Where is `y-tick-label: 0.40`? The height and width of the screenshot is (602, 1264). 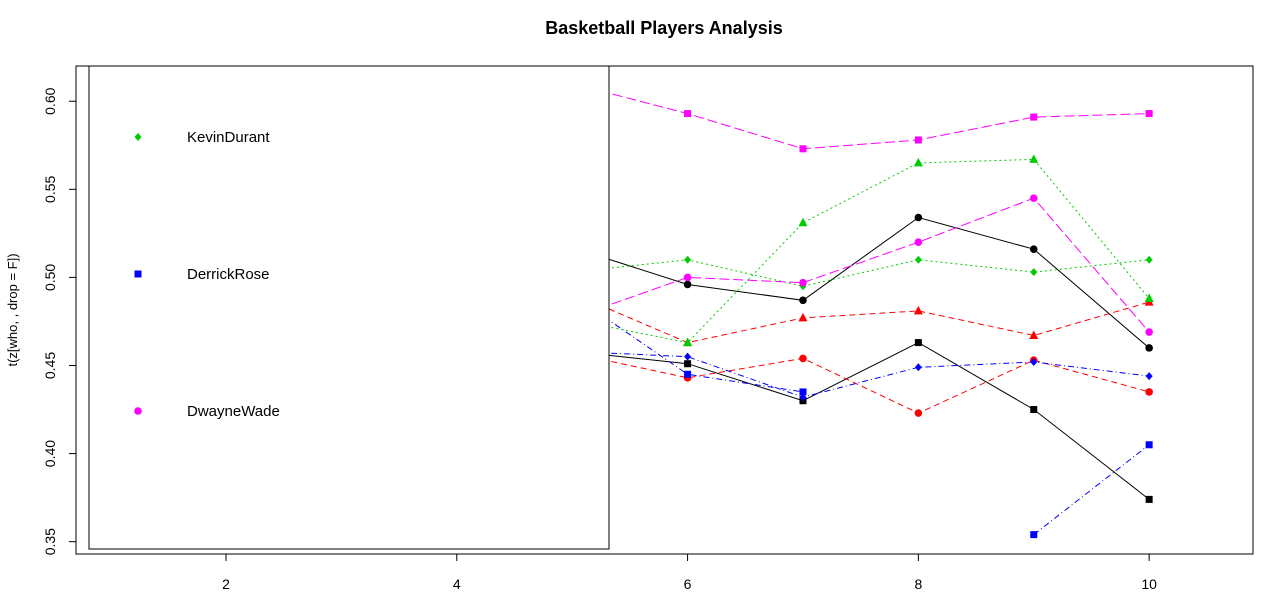
y-tick-label: 0.40 is located at coordinates (50, 453).